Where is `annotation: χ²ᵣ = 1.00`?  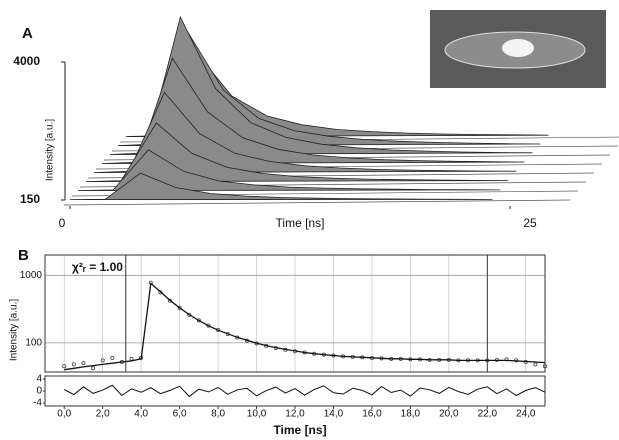
annotation: χ²ᵣ = 1.00 is located at coordinates (97, 267).